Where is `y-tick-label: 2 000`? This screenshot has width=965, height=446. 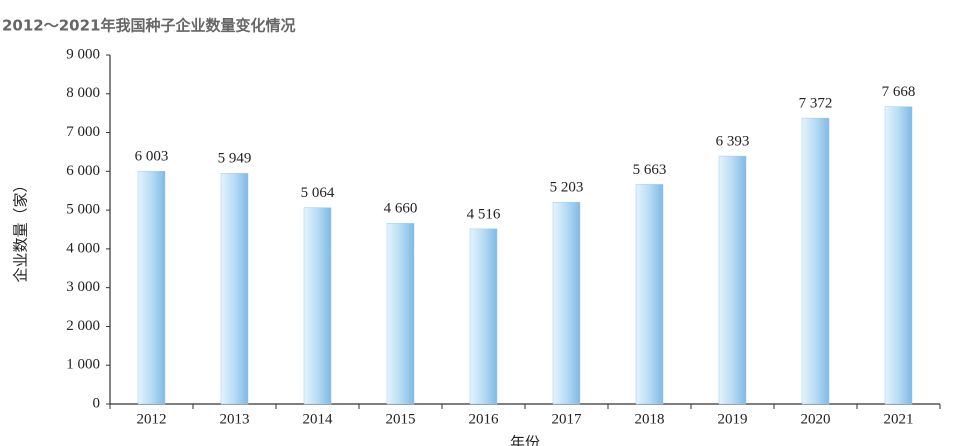
y-tick-label: 2 000 is located at coordinates (83, 326).